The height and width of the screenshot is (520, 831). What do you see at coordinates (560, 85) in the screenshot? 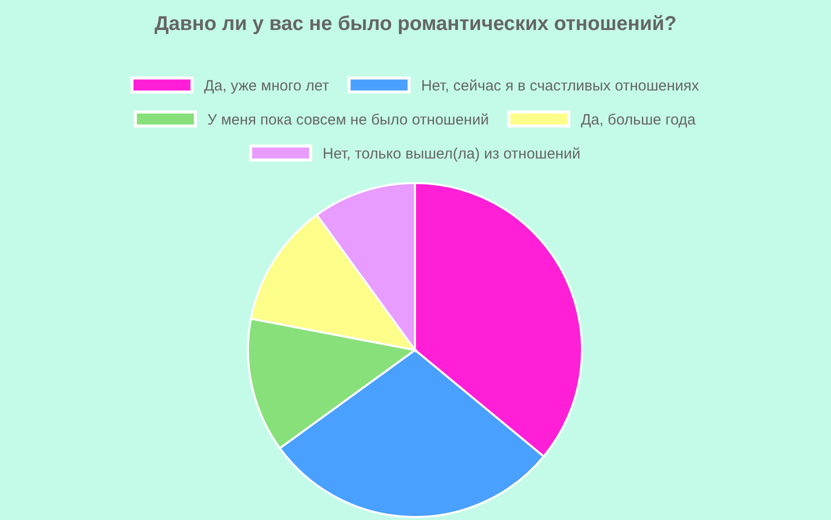
I see `legend-label: Нет, сейчас я в счастливых отношениях` at bounding box center [560, 85].